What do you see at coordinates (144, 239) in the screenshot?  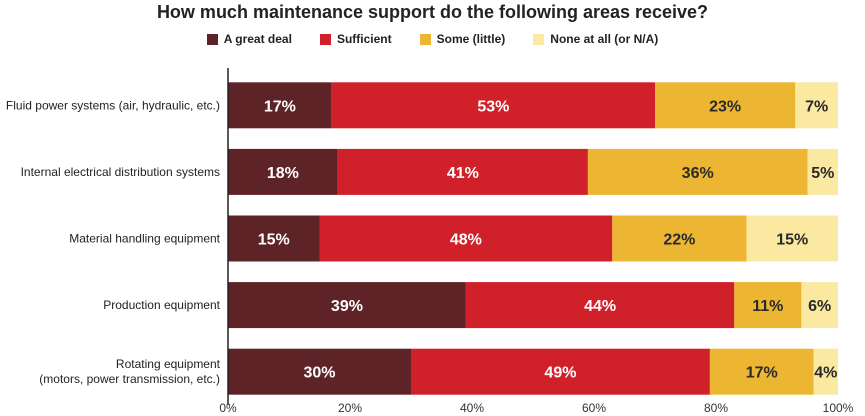 I see `category-label: Material handling equipment` at bounding box center [144, 239].